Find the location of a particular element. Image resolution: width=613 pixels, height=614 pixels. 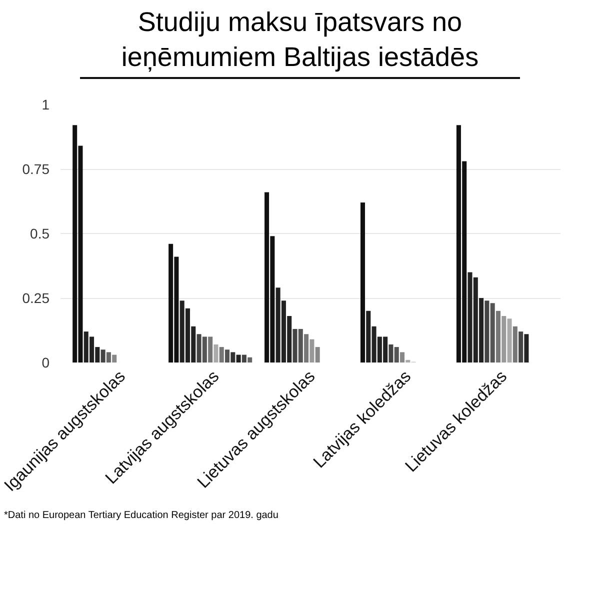

chart-title: Studiju maksu īpatsvars no ieņēmumiem Baltijas iestādēs is located at coordinates (300, 40).